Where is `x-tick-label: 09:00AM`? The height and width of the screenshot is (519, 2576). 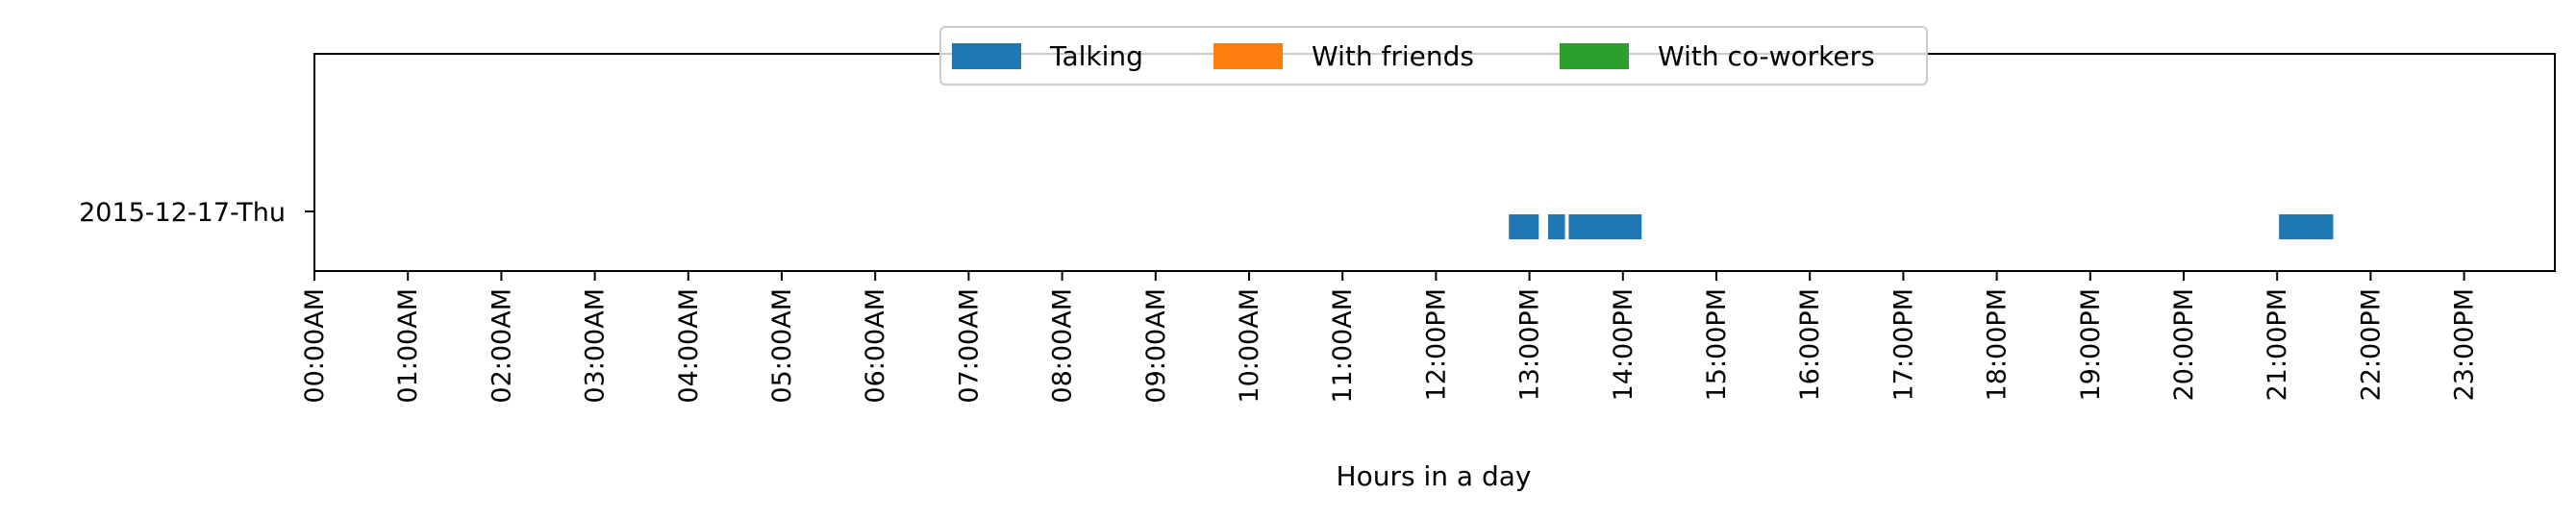
x-tick-label: 09:00AM is located at coordinates (1156, 346).